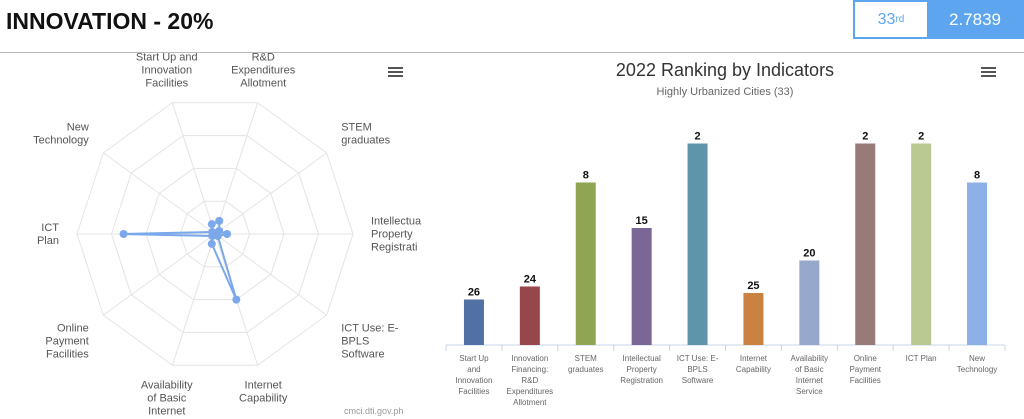 The image size is (1024, 419). I want to click on x-tick-label-line: Property, so click(642, 369).